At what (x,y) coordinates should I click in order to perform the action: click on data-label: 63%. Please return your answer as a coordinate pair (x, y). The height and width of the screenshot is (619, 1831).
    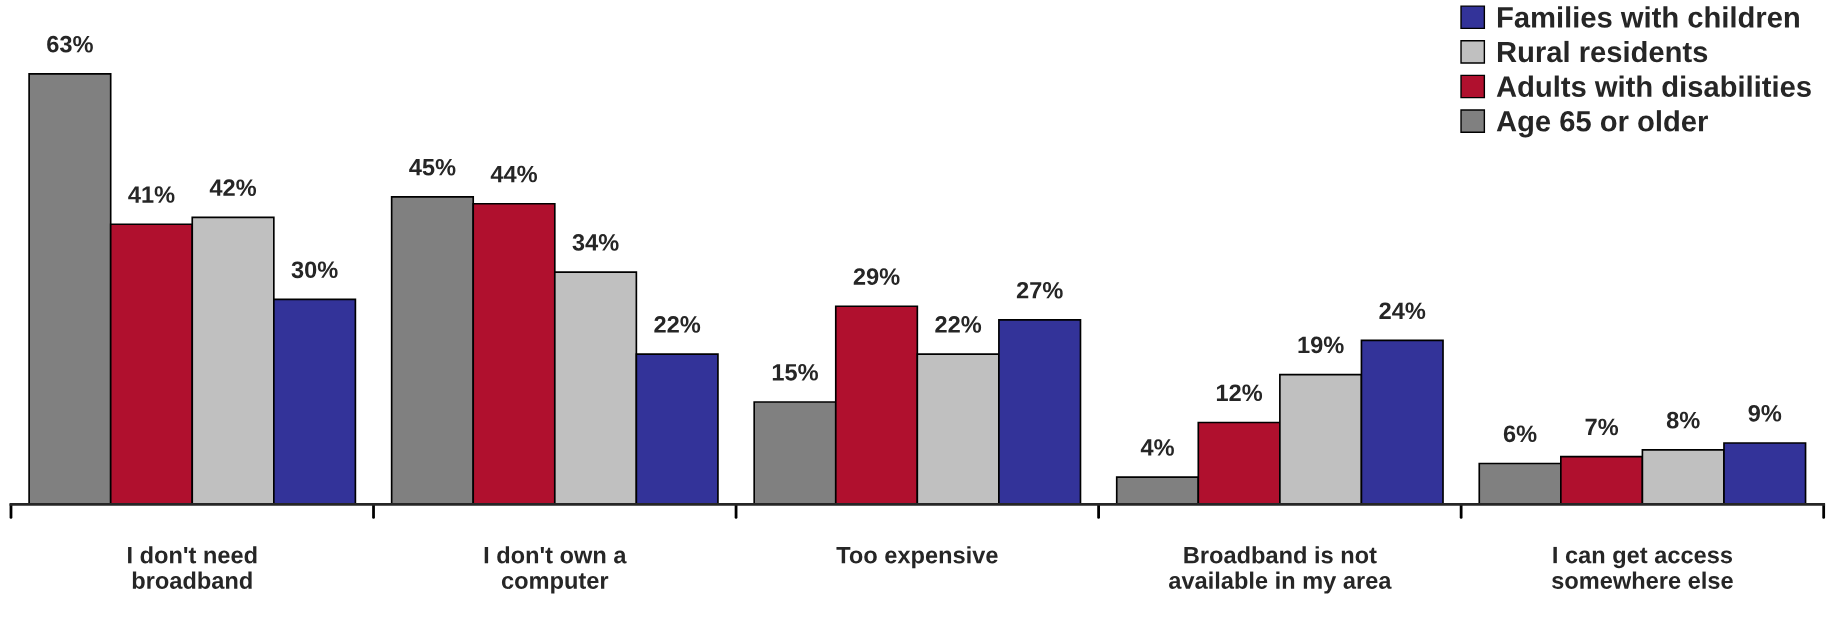
    Looking at the image, I should click on (70, 44).